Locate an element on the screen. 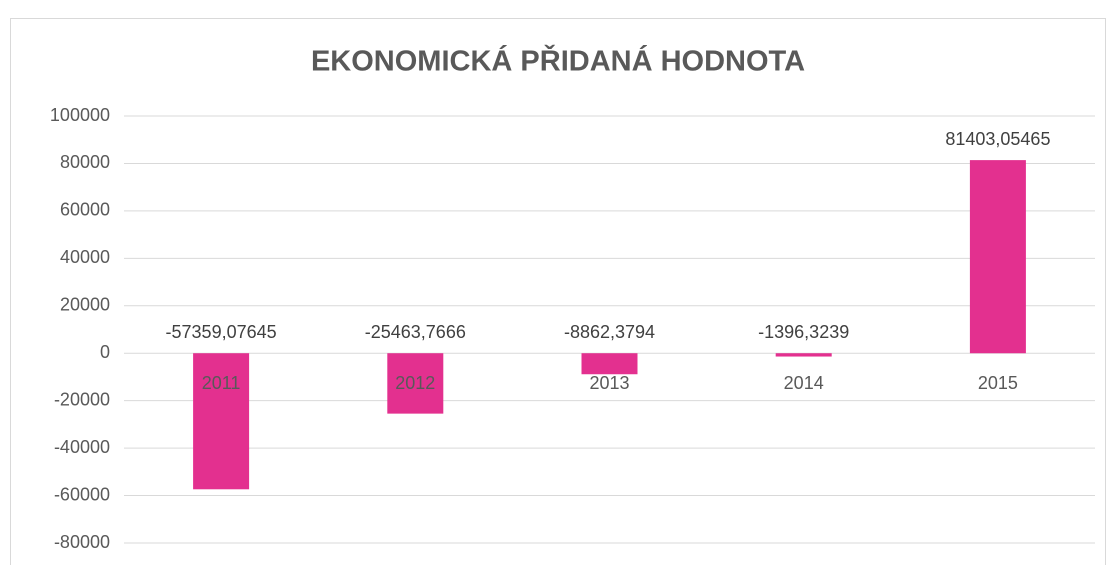 Image resolution: width=1116 pixels, height=565 pixels. x-tick-label: 2011 is located at coordinates (221, 383).